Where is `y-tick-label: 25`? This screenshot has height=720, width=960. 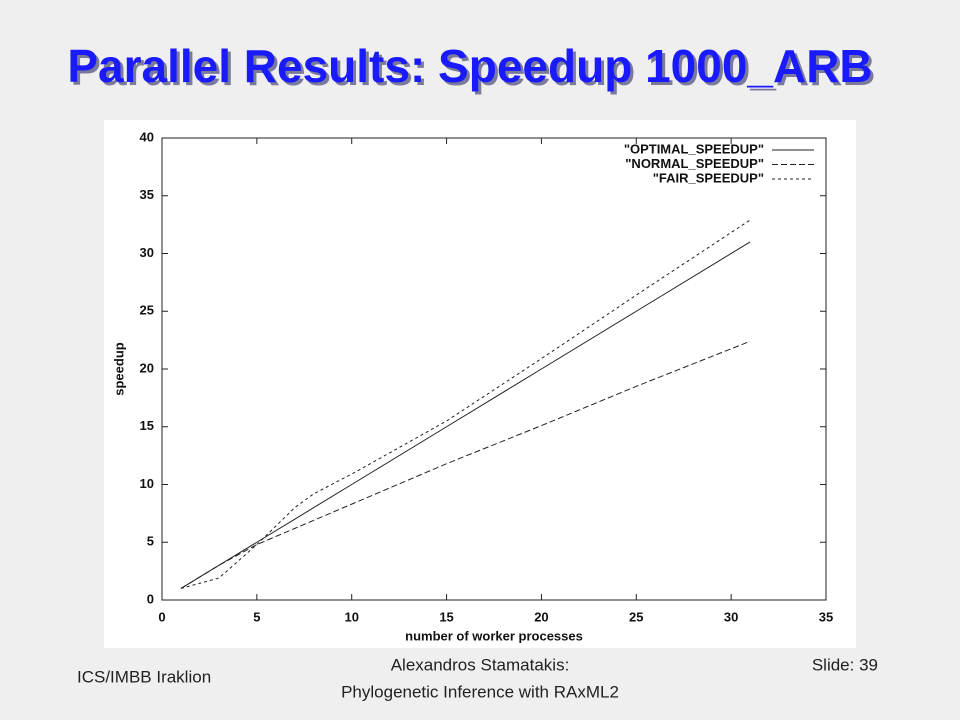 y-tick-label: 25 is located at coordinates (147, 310).